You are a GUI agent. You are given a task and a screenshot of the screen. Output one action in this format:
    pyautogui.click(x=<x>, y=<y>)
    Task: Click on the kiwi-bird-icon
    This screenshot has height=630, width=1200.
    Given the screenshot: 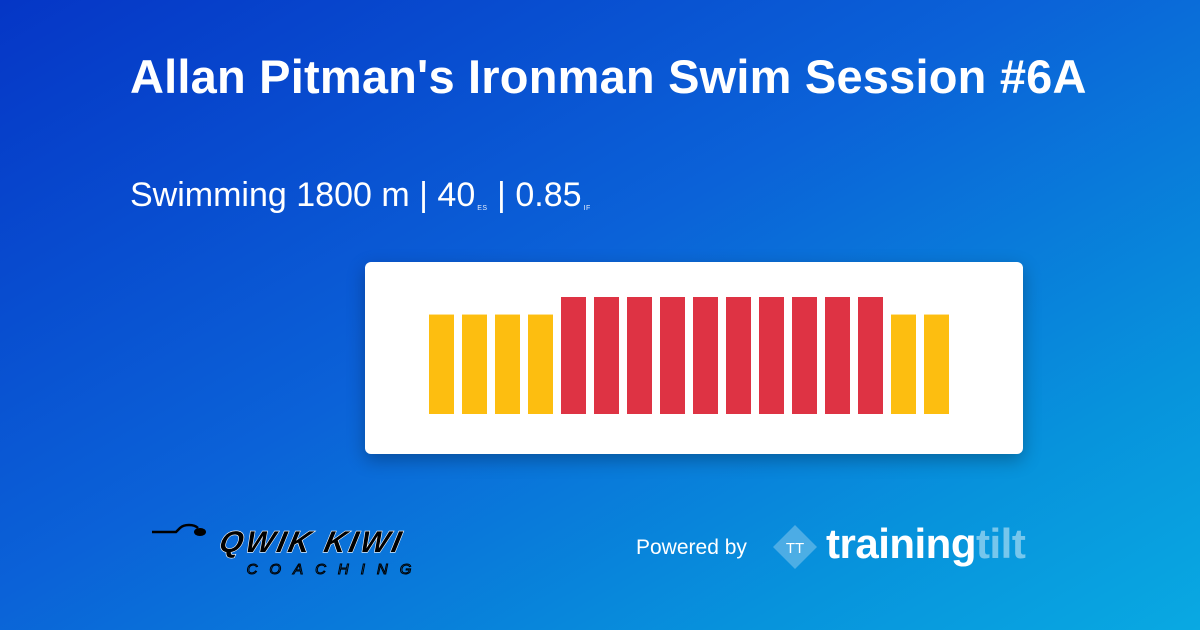 What is the action you would take?
    pyautogui.click(x=179, y=529)
    